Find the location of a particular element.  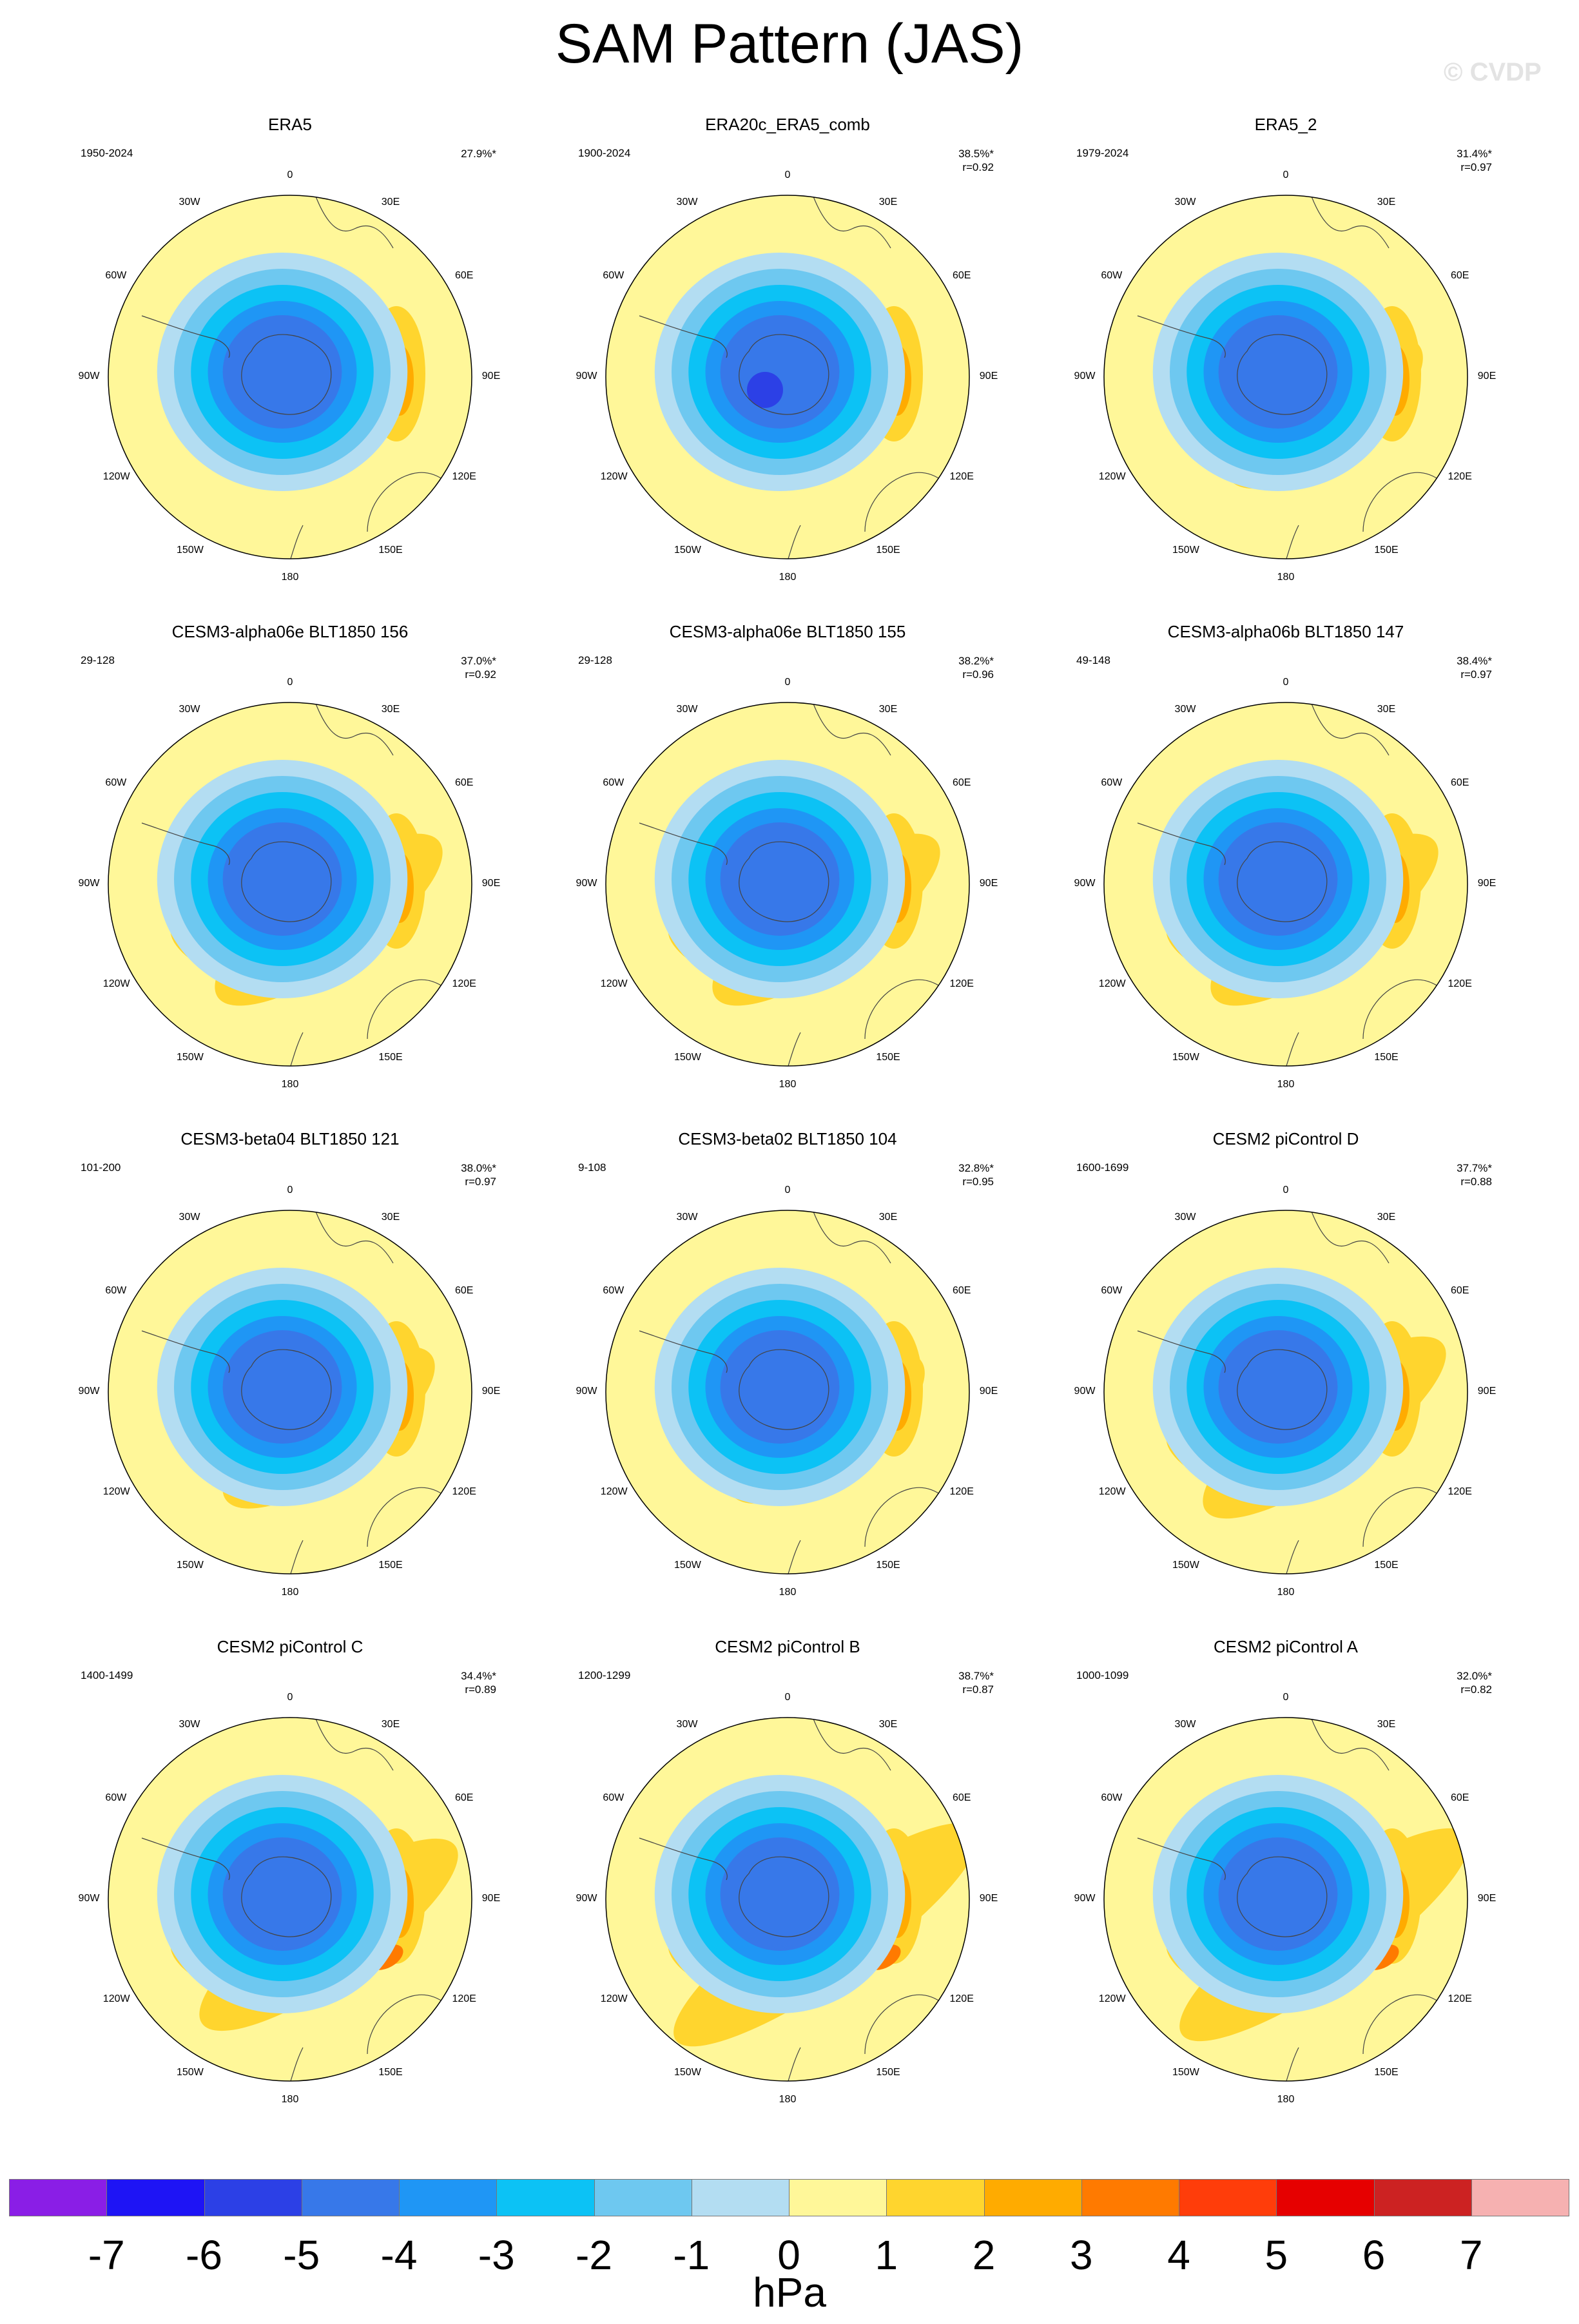

colorbar-tick-label: 3 is located at coordinates (1081, 2255).